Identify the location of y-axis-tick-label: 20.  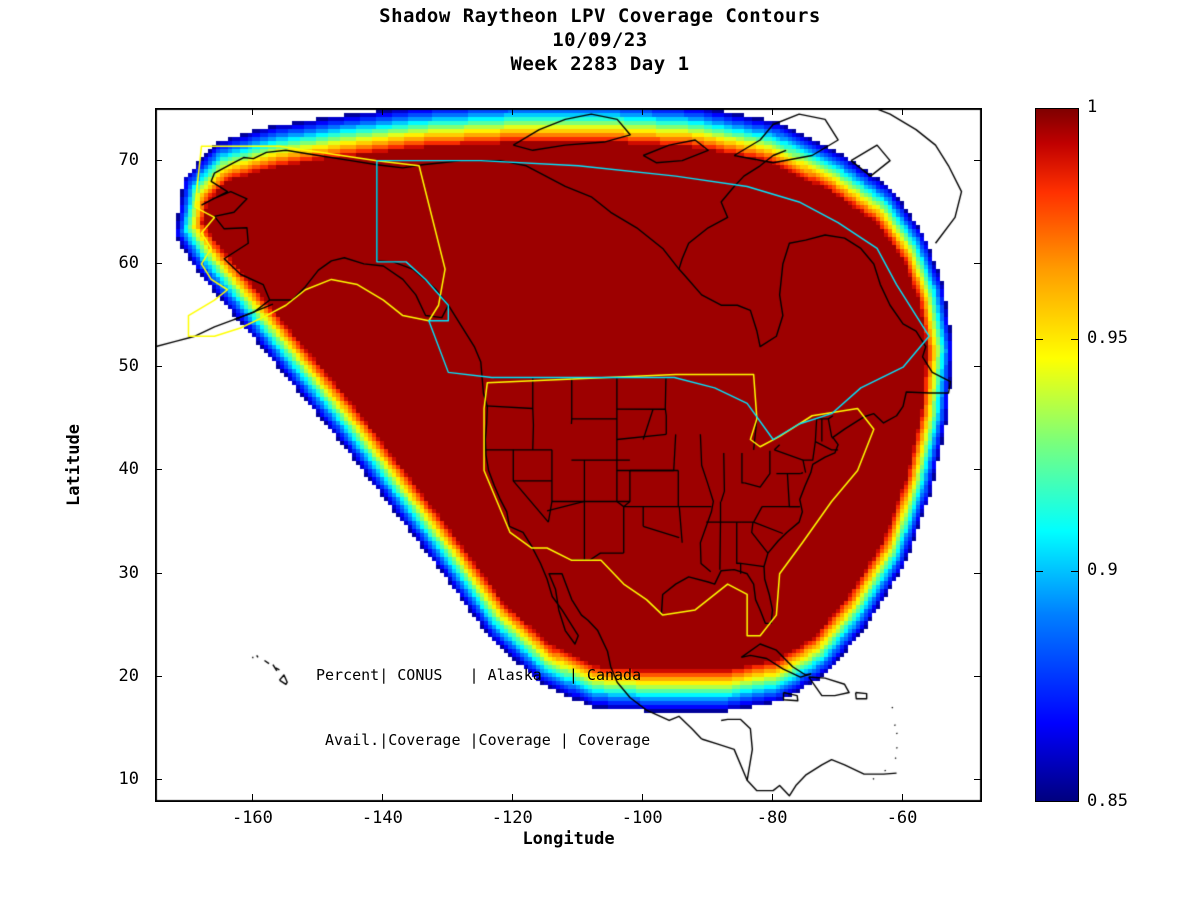
(128, 676).